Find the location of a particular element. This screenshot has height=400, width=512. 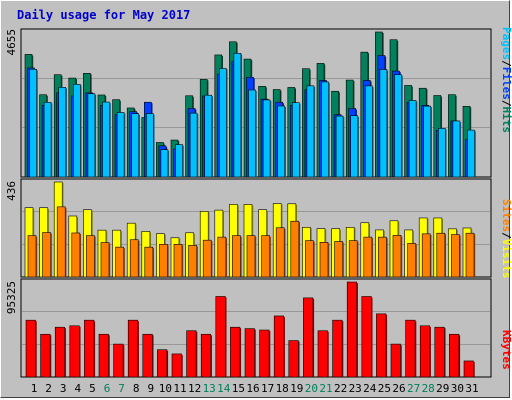

x-tick-label: 20 is located at coordinates (311, 388).